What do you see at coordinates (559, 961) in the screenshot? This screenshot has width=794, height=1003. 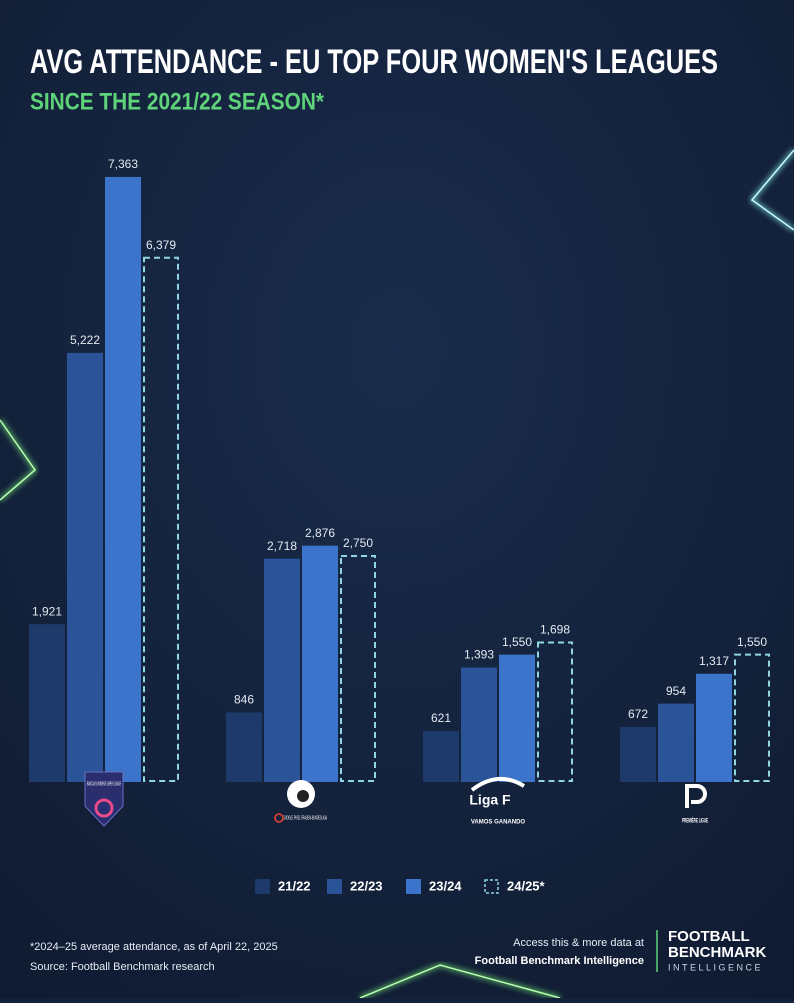 I see `cta-link: Football Benchmark Intelligence` at bounding box center [559, 961].